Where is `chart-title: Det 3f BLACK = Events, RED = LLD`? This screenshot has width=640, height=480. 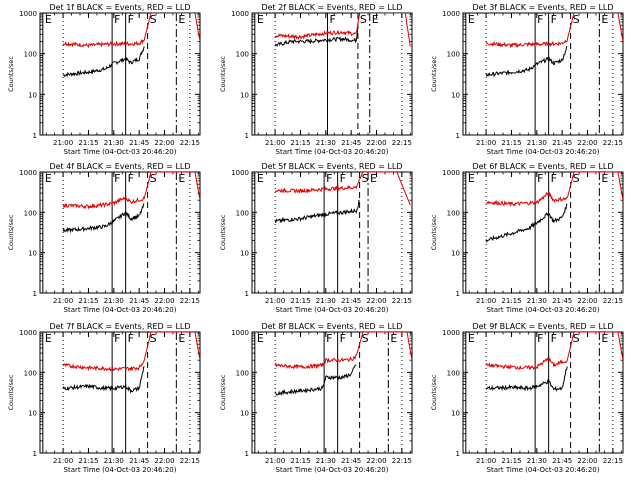
chart-title: Det 3f BLACK = Events, RED = LLD is located at coordinates (542, 7).